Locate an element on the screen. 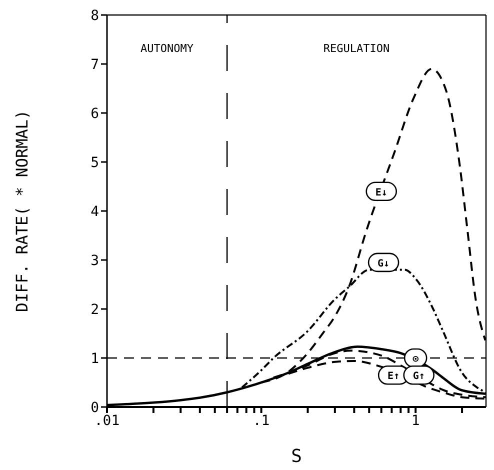  x-axis-title: S is located at coordinates (296, 456).